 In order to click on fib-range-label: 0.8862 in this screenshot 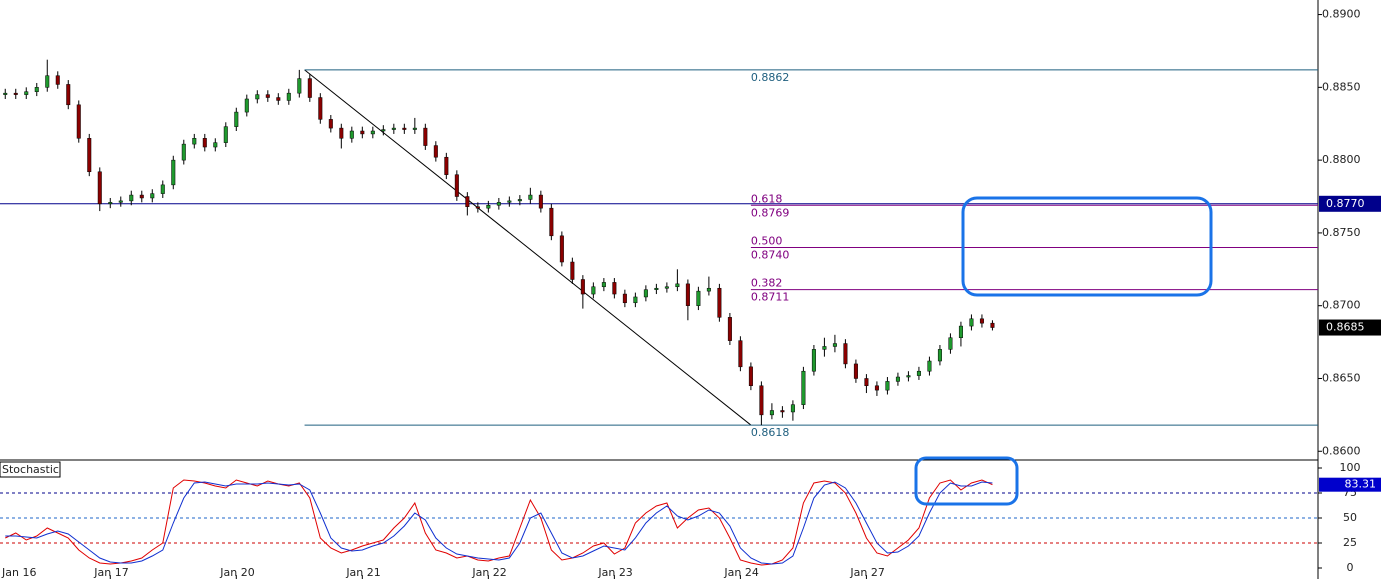, I will do `click(770, 77)`.